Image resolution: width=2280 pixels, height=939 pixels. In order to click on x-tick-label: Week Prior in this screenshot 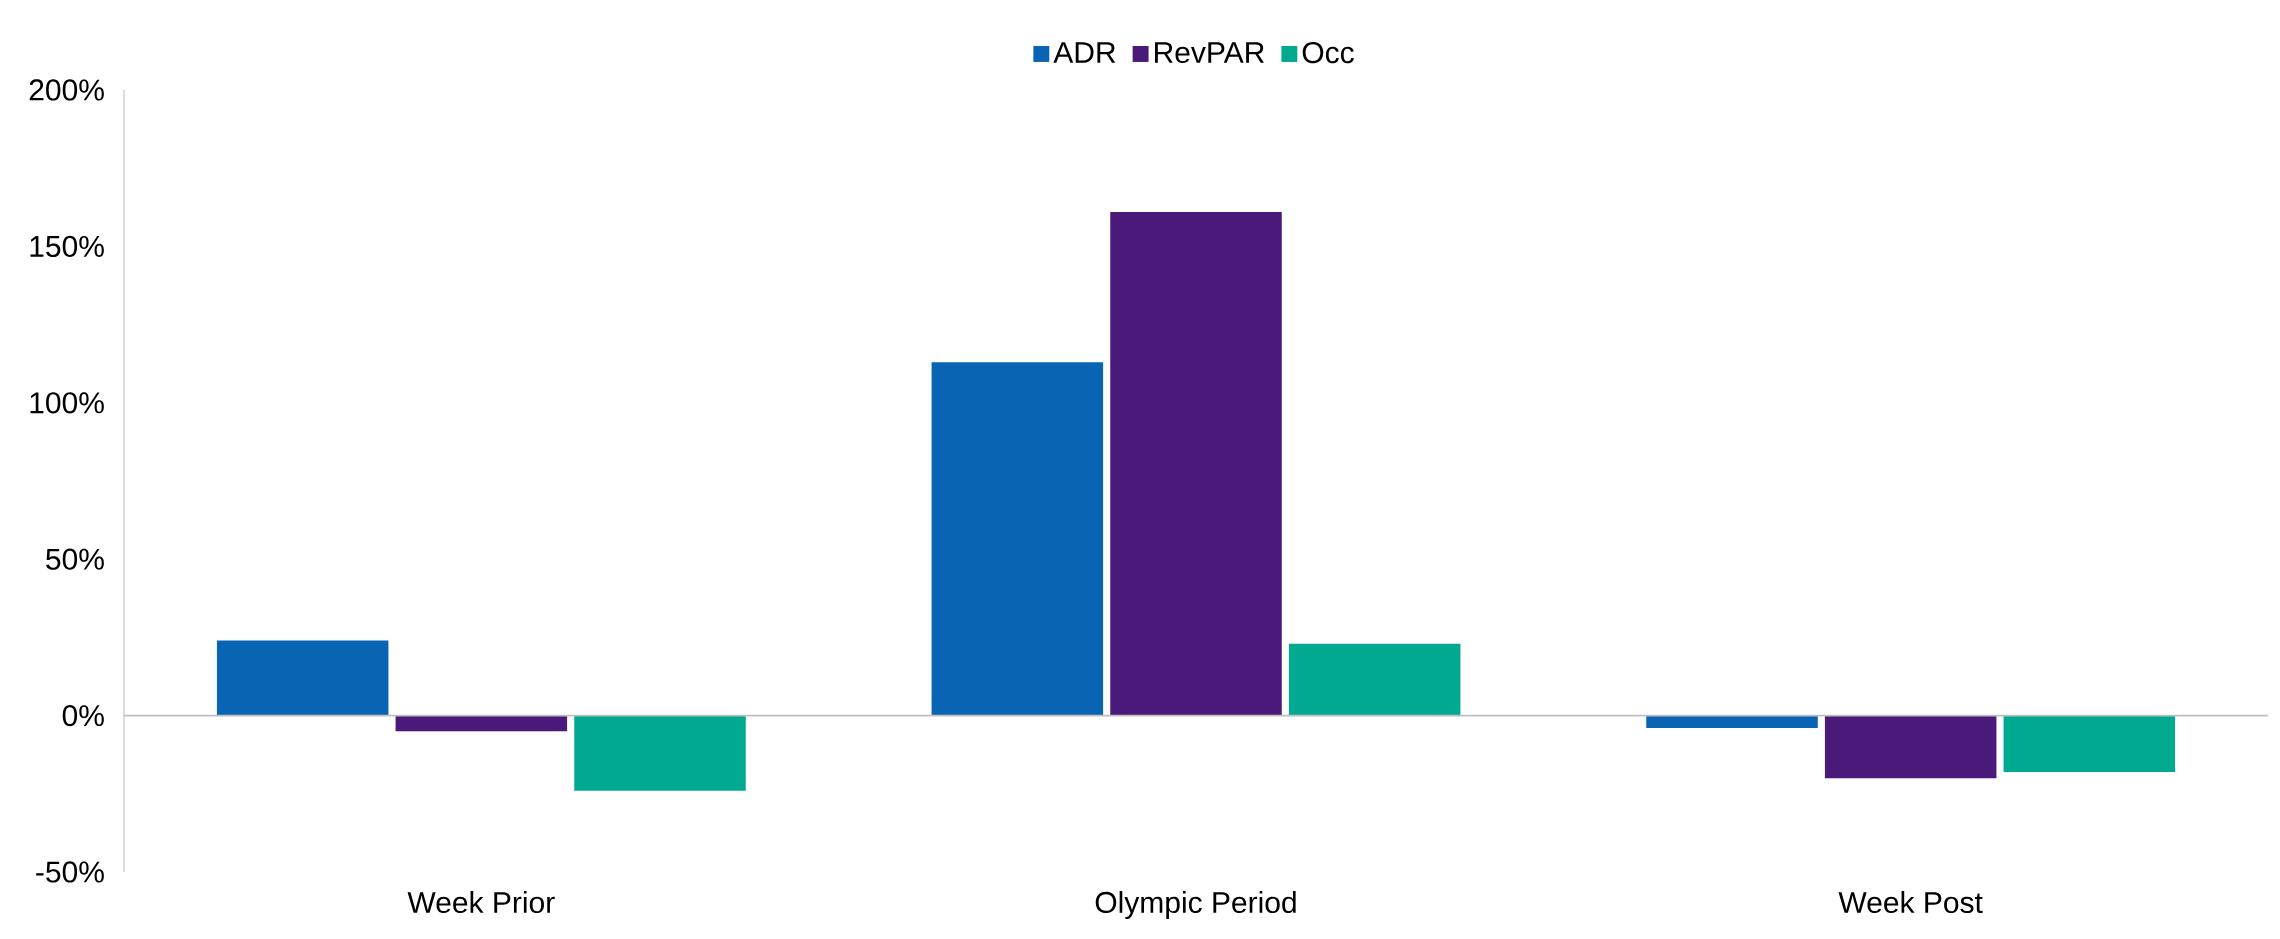, I will do `click(481, 902)`.